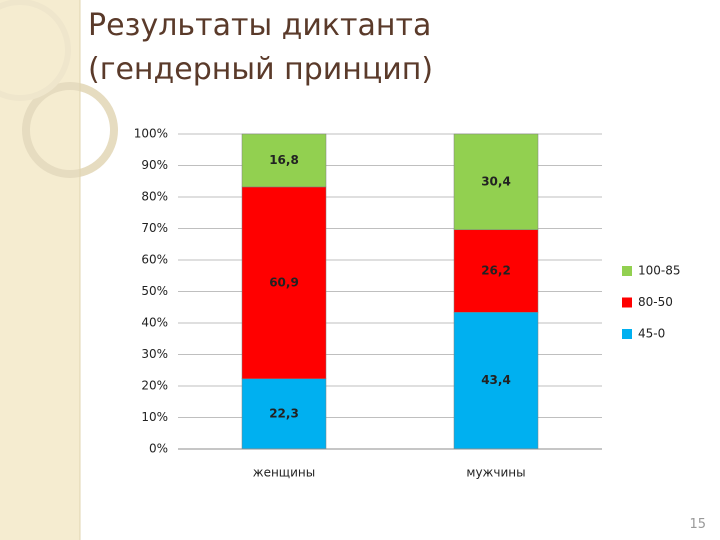 This screenshot has width=720, height=540. What do you see at coordinates (651, 334) in the screenshot?
I see `legend-label: 45-0` at bounding box center [651, 334].